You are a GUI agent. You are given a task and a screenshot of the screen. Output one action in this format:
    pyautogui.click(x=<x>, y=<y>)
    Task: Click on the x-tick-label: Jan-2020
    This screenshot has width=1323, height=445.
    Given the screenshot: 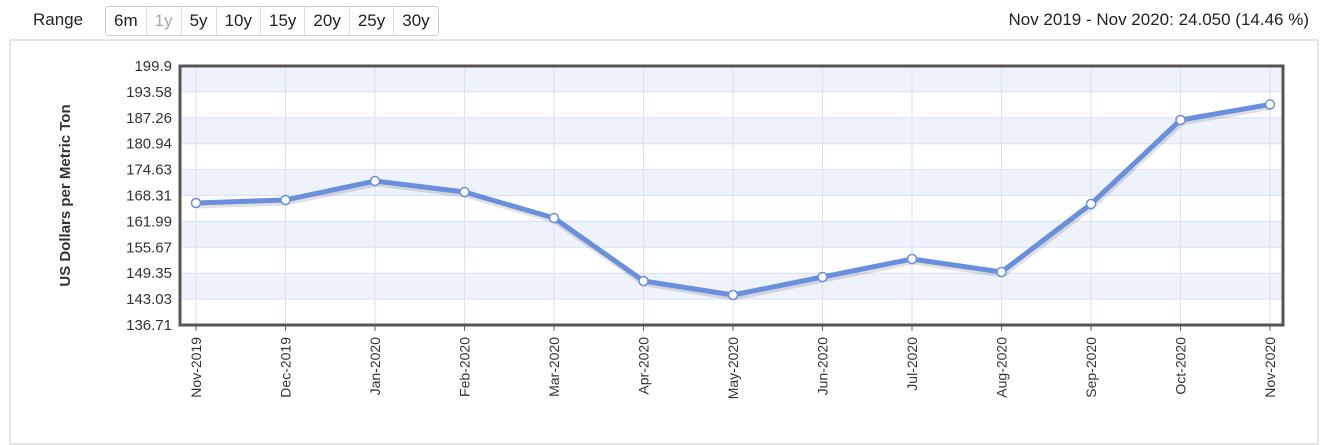 What is the action you would take?
    pyautogui.click(x=375, y=366)
    